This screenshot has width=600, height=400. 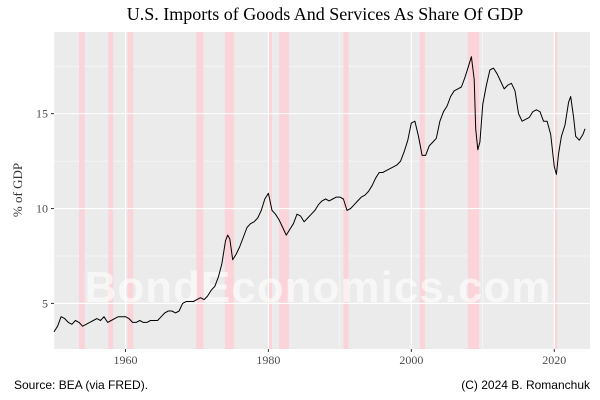 What do you see at coordinates (339, 358) in the screenshot?
I see `x-axis-ticks: 1960 1980 2000 2020` at bounding box center [339, 358].